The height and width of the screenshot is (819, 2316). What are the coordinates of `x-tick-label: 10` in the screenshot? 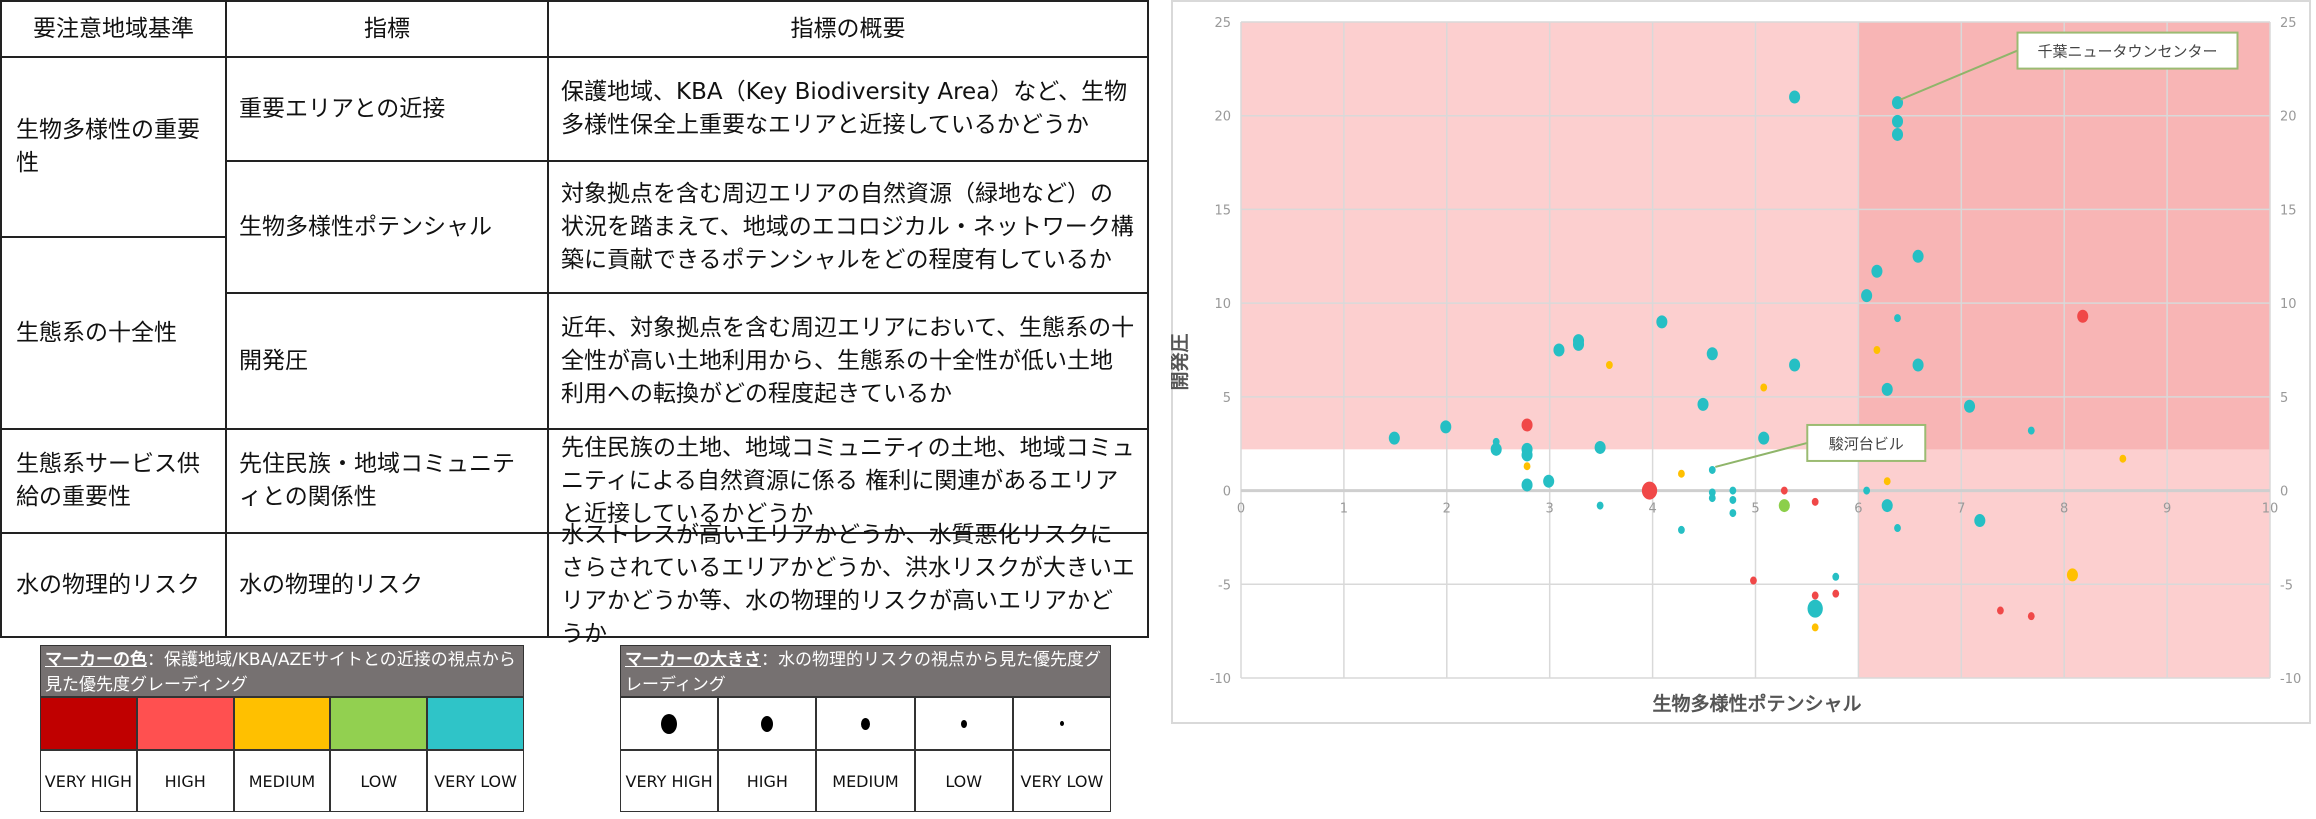 It's located at (2270, 509).